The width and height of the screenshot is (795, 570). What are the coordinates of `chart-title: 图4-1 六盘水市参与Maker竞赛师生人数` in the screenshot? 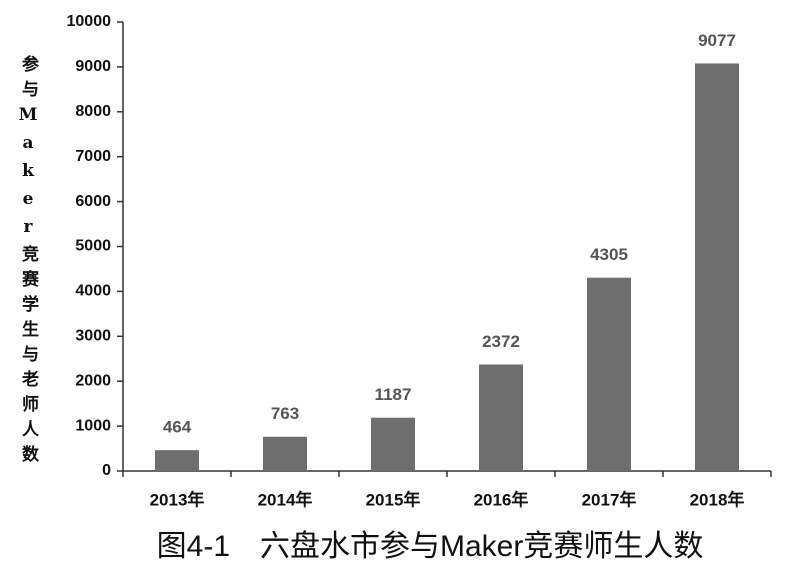 It's located at (430, 546).